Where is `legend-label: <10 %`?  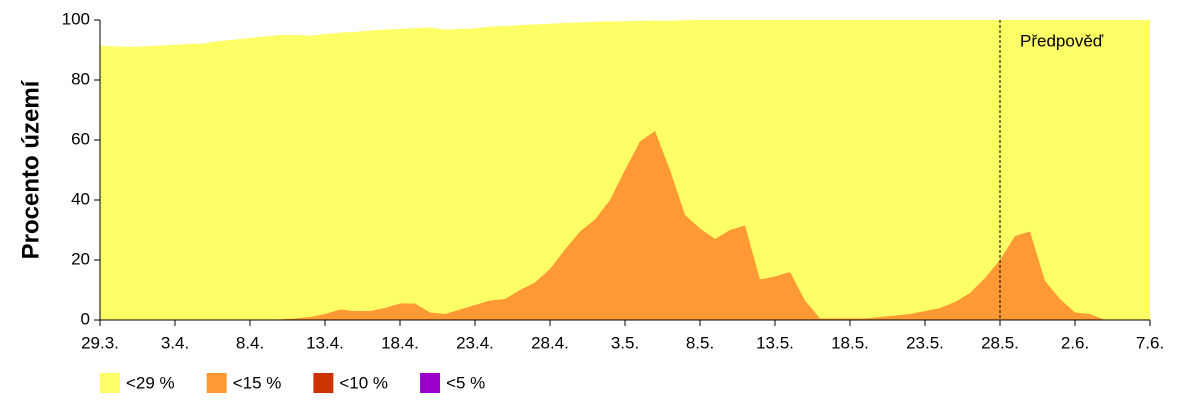 legend-label: <10 % is located at coordinates (363, 382).